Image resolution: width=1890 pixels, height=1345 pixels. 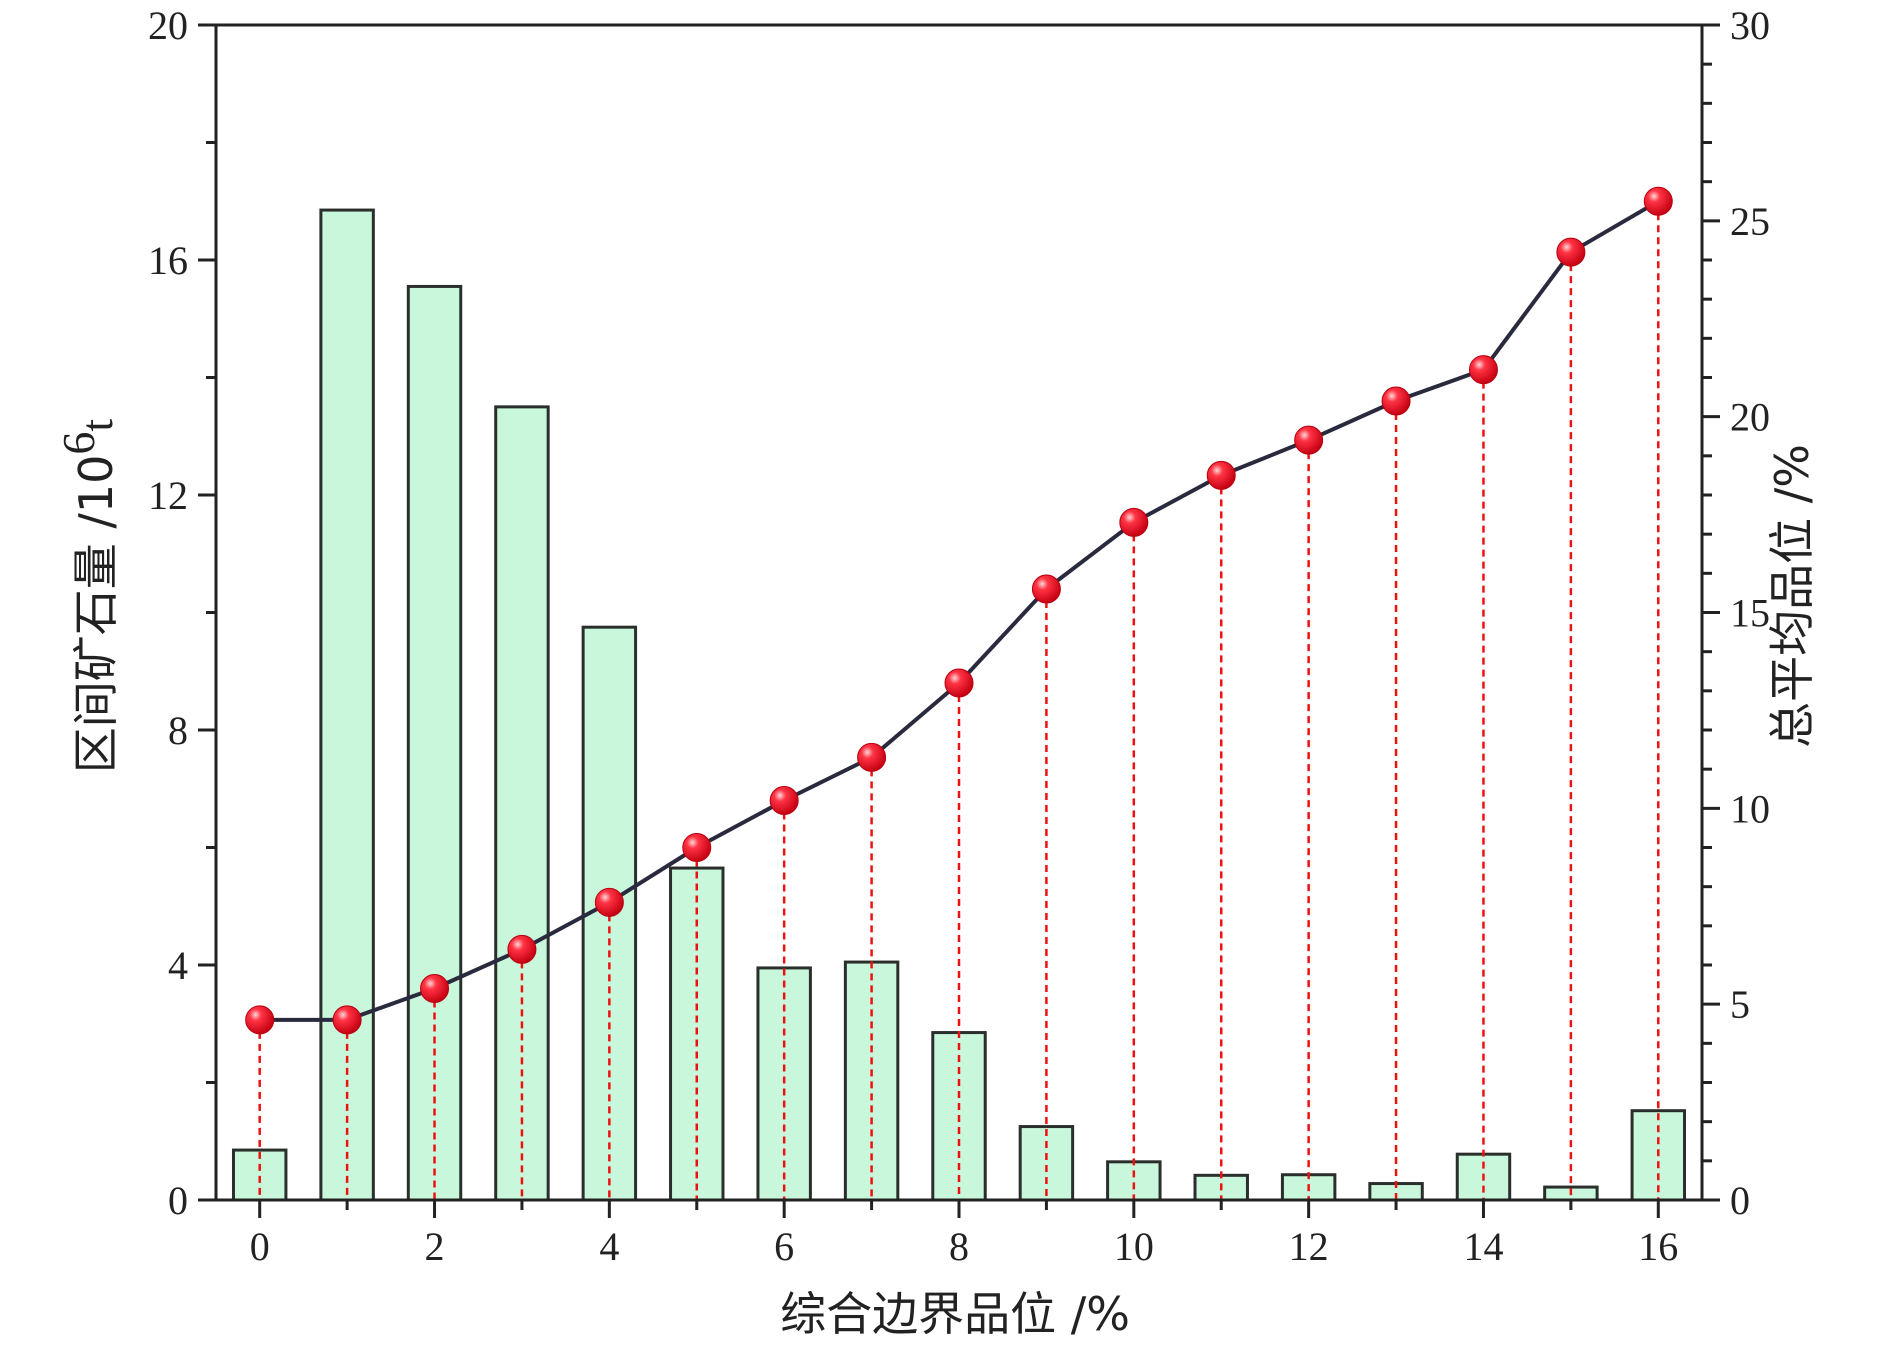 I want to click on y-right-tick-label: 20, so click(x=1750, y=417).